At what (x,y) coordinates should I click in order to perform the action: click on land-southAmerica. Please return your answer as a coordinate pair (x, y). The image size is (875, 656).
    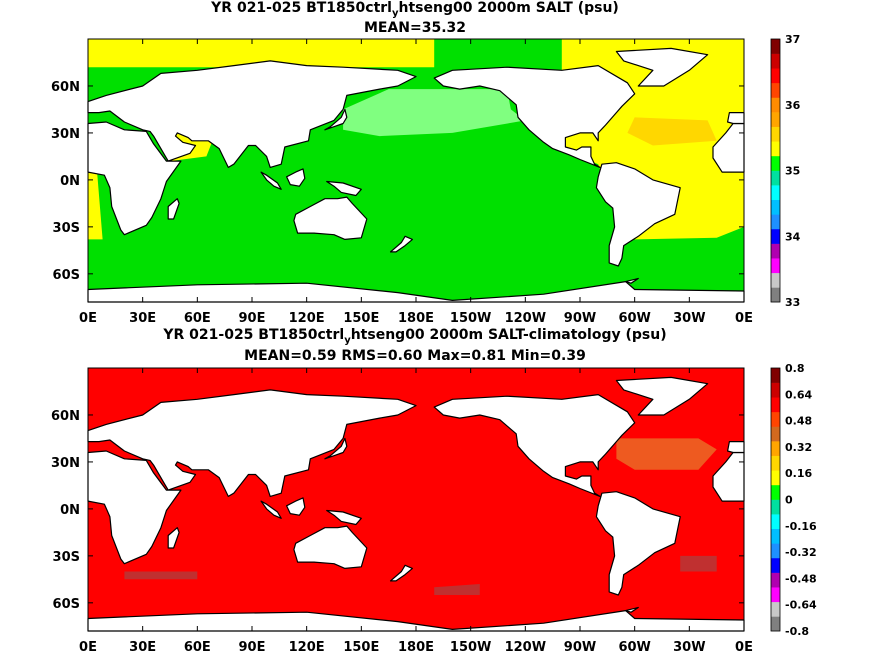
    Looking at the image, I should click on (638, 543).